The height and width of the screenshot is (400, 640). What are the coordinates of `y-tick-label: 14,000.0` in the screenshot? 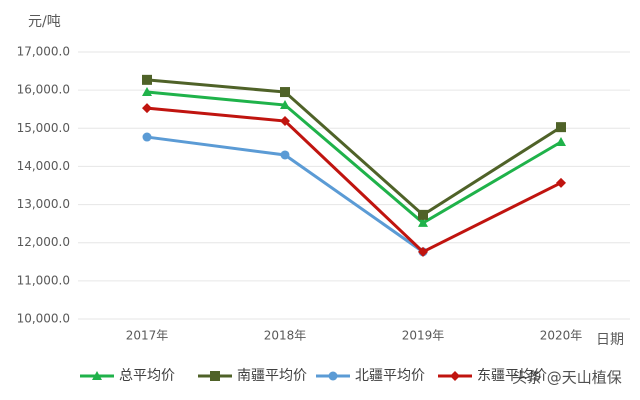 It's located at (43, 166).